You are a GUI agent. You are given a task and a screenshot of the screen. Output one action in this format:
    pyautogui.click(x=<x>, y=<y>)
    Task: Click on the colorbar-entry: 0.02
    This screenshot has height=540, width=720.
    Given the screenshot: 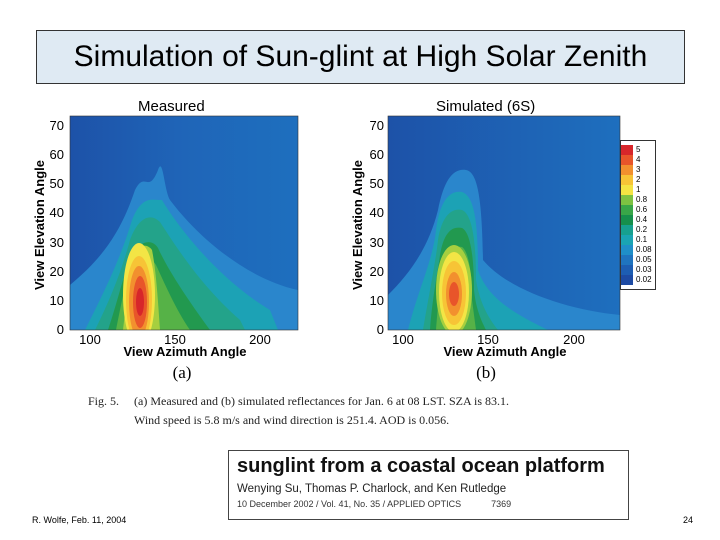 What is the action you would take?
    pyautogui.click(x=638, y=280)
    